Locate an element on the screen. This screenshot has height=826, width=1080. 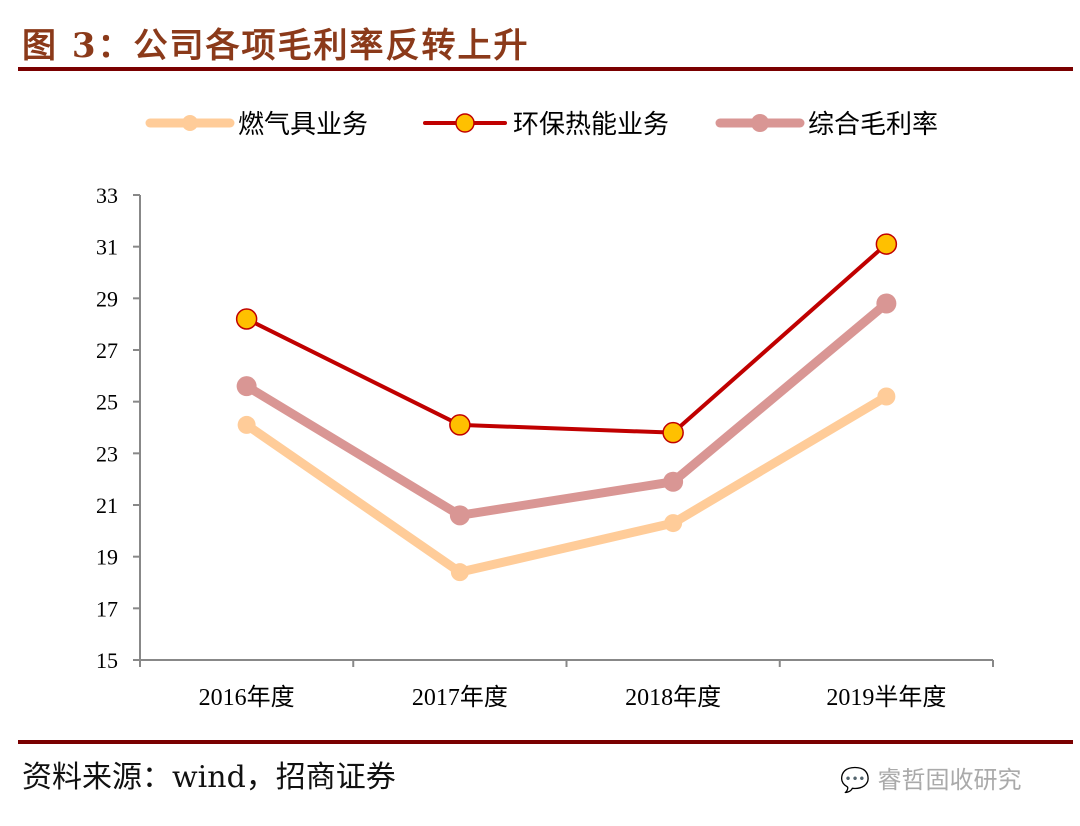
x-tick-label: 2017年度 is located at coordinates (460, 697).